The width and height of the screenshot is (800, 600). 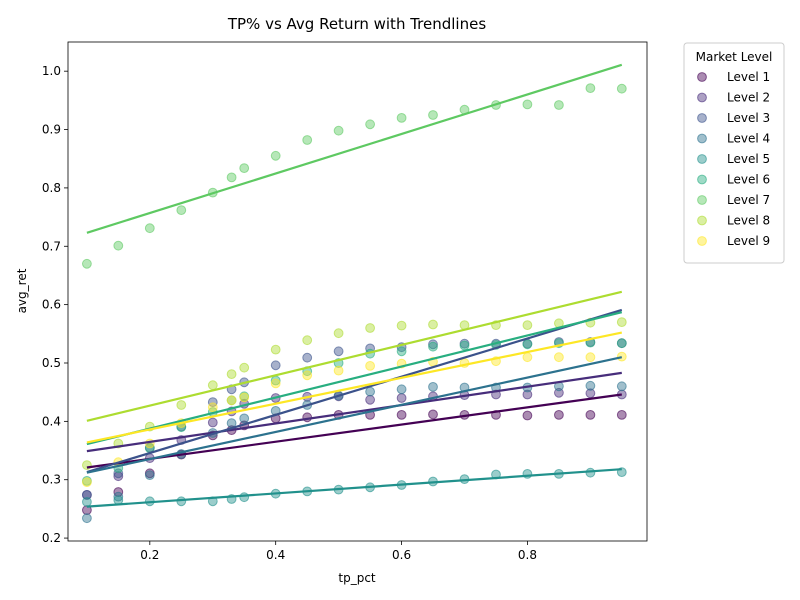 What do you see at coordinates (748, 159) in the screenshot?
I see `legend-label: Level 5` at bounding box center [748, 159].